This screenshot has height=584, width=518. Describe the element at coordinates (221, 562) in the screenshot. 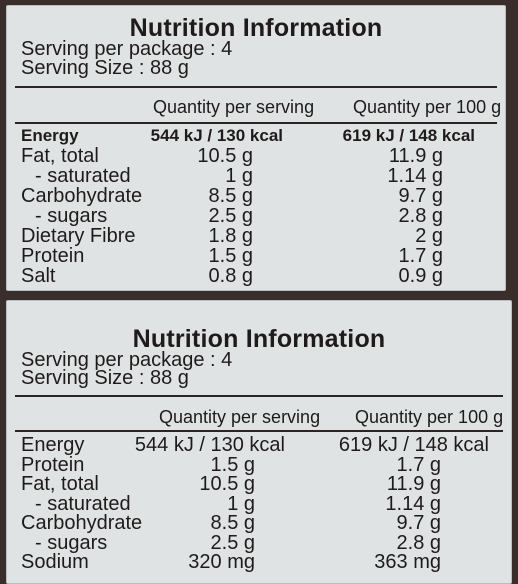

I see `per-serving-value: 320 mg` at that location.